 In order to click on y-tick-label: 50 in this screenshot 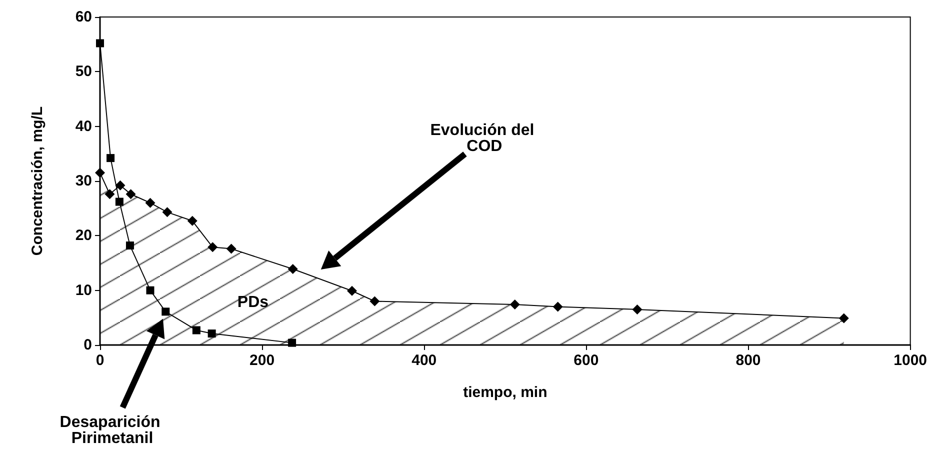, I will do `click(83, 71)`.